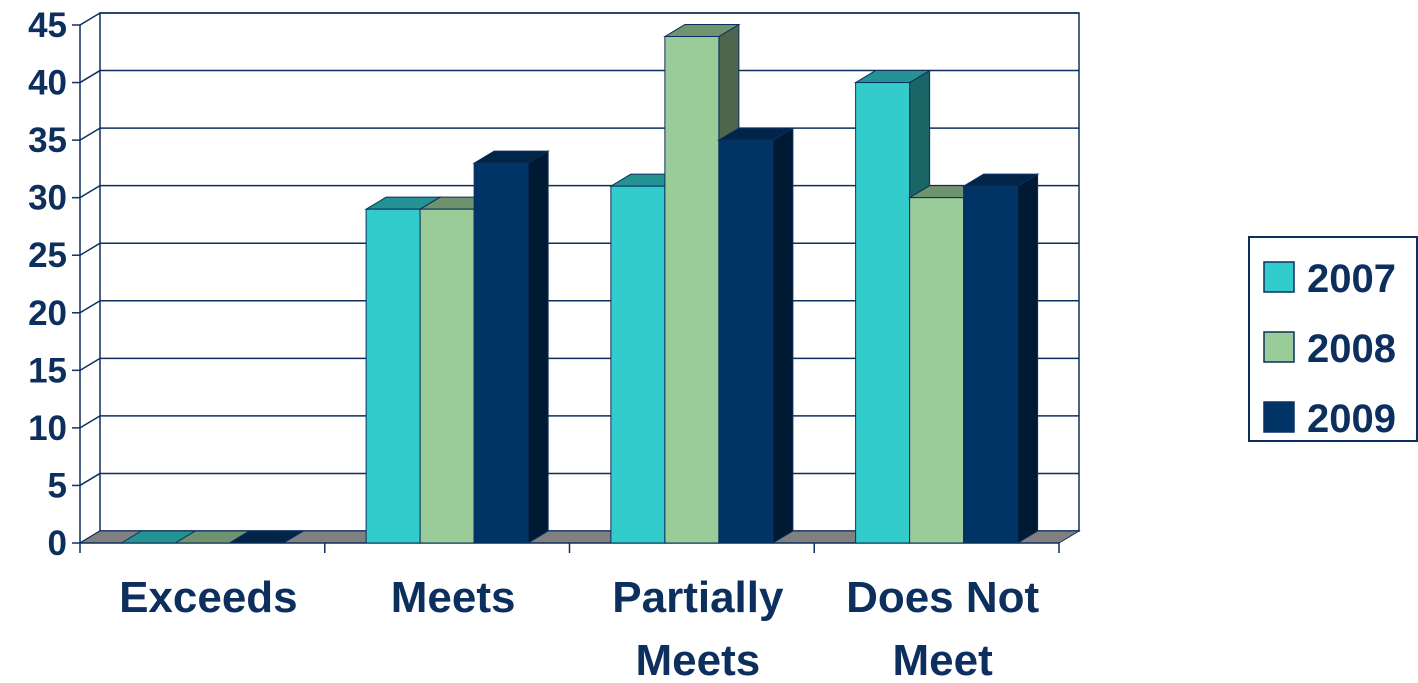 Image resolution: width=1418 pixels, height=683 pixels. What do you see at coordinates (47, 313) in the screenshot?
I see `y-tick-label-20: 20` at bounding box center [47, 313].